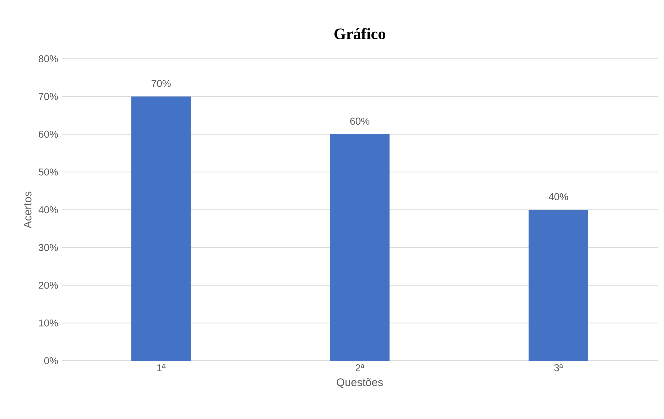 The width and height of the screenshot is (664, 419). I want to click on data-label: 40%, so click(558, 196).